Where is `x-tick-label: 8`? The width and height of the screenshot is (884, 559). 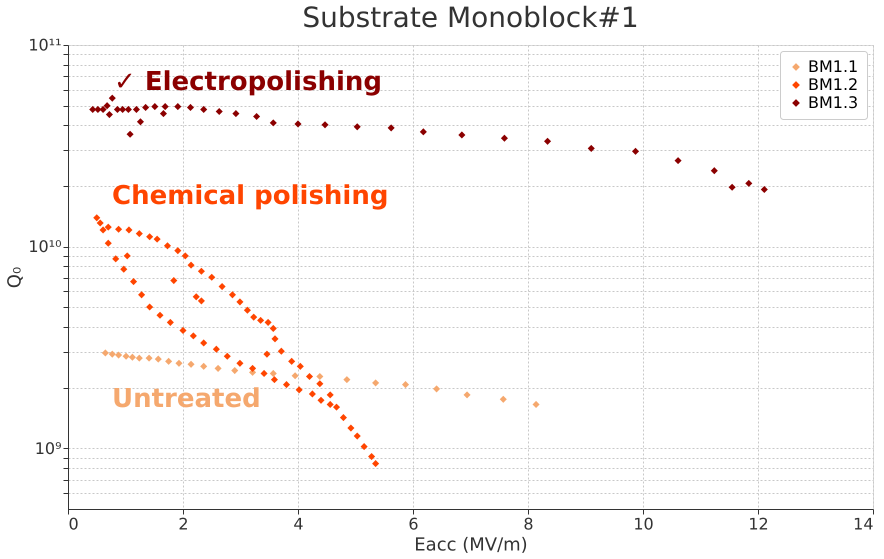 x-tick-label: 8 is located at coordinates (528, 524).